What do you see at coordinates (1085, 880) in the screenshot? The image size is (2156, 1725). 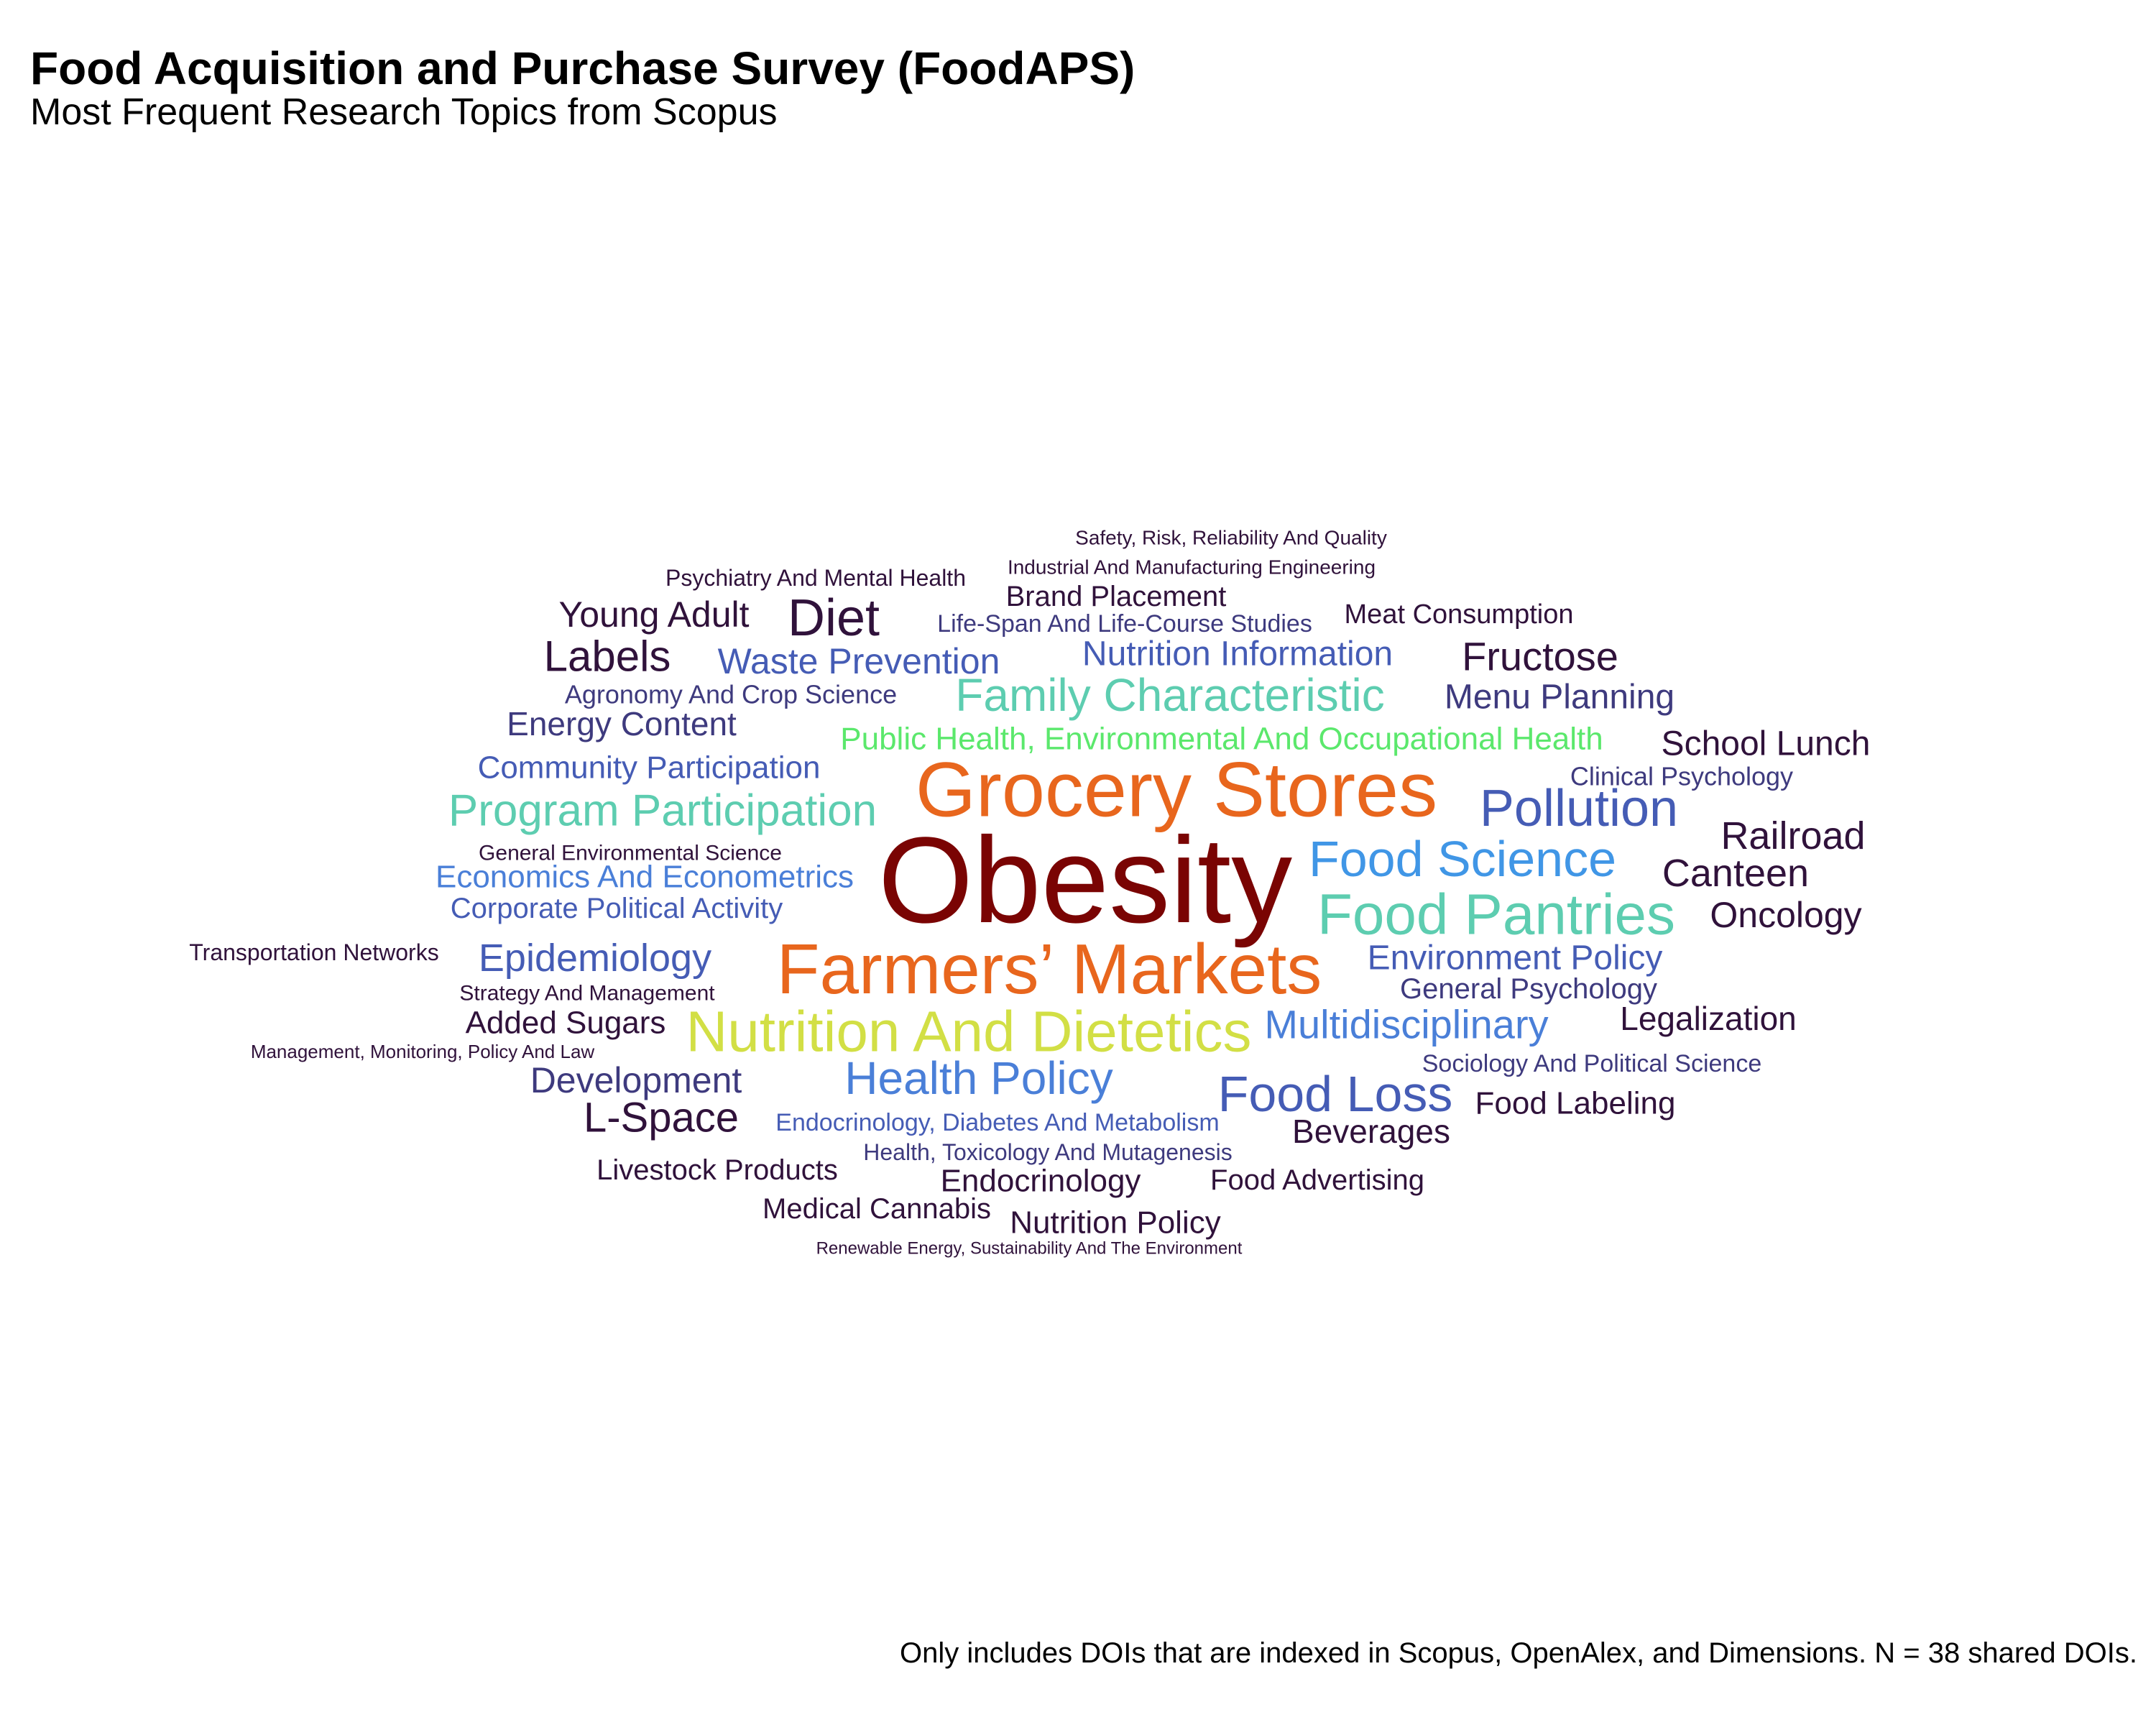 I see `word-obesity: Obesity` at bounding box center [1085, 880].